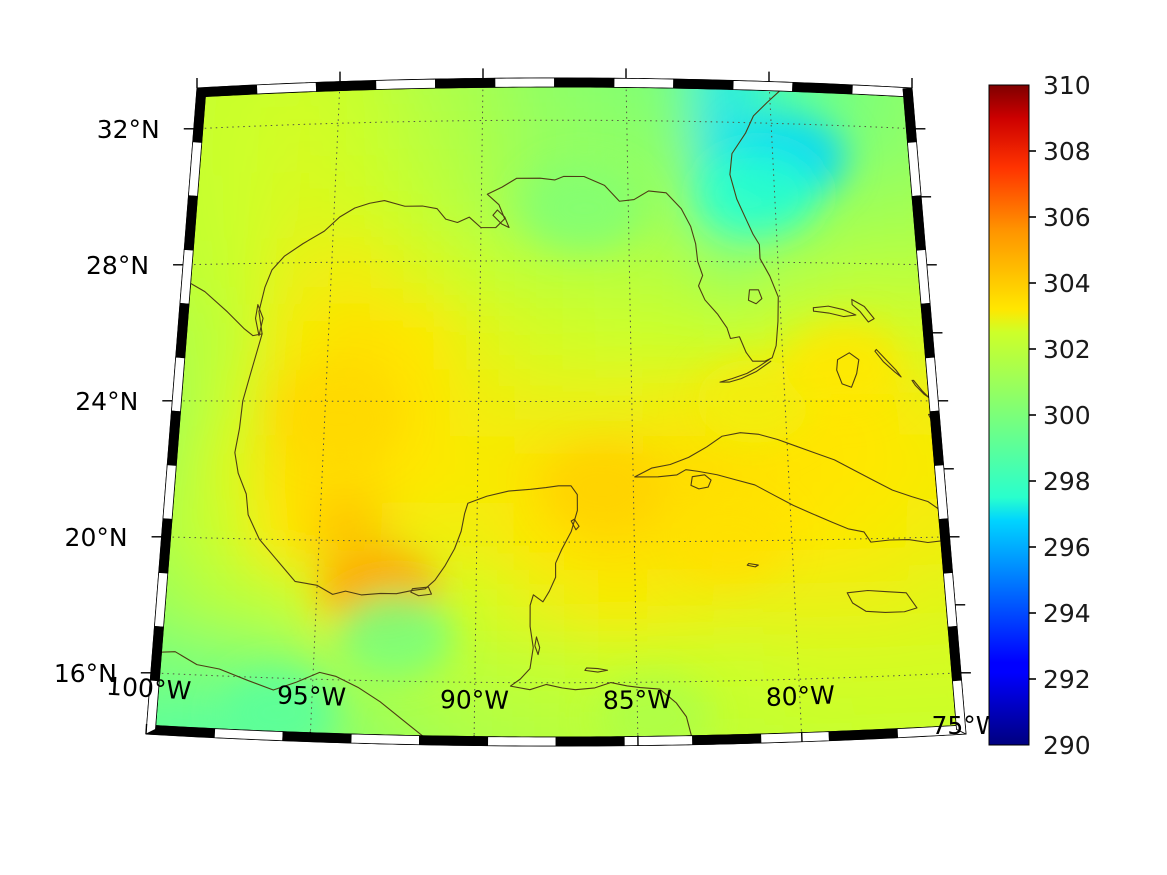  I want to click on lat-tick-label: 24°N, so click(106, 401).